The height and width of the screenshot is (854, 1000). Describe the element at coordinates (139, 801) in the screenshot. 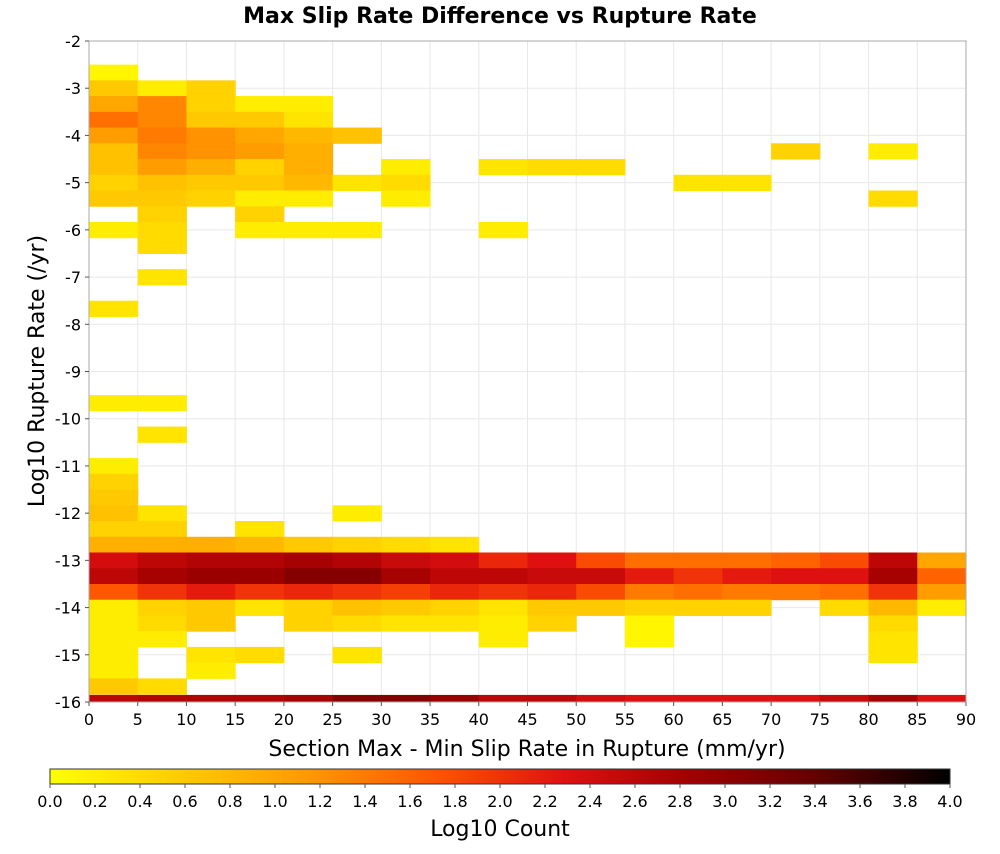

I see `colorbar-tick-label: 0.4` at that location.